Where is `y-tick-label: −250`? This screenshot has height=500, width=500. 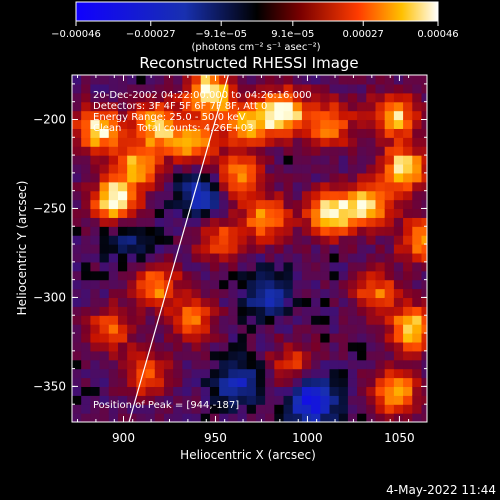
y-tick-label: −250 is located at coordinates (49, 208).